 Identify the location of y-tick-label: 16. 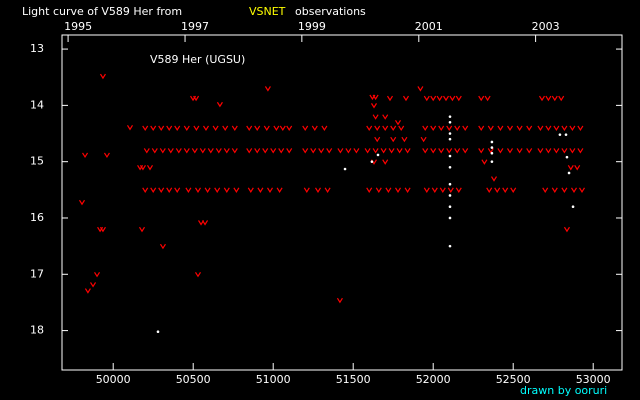
(37, 217).